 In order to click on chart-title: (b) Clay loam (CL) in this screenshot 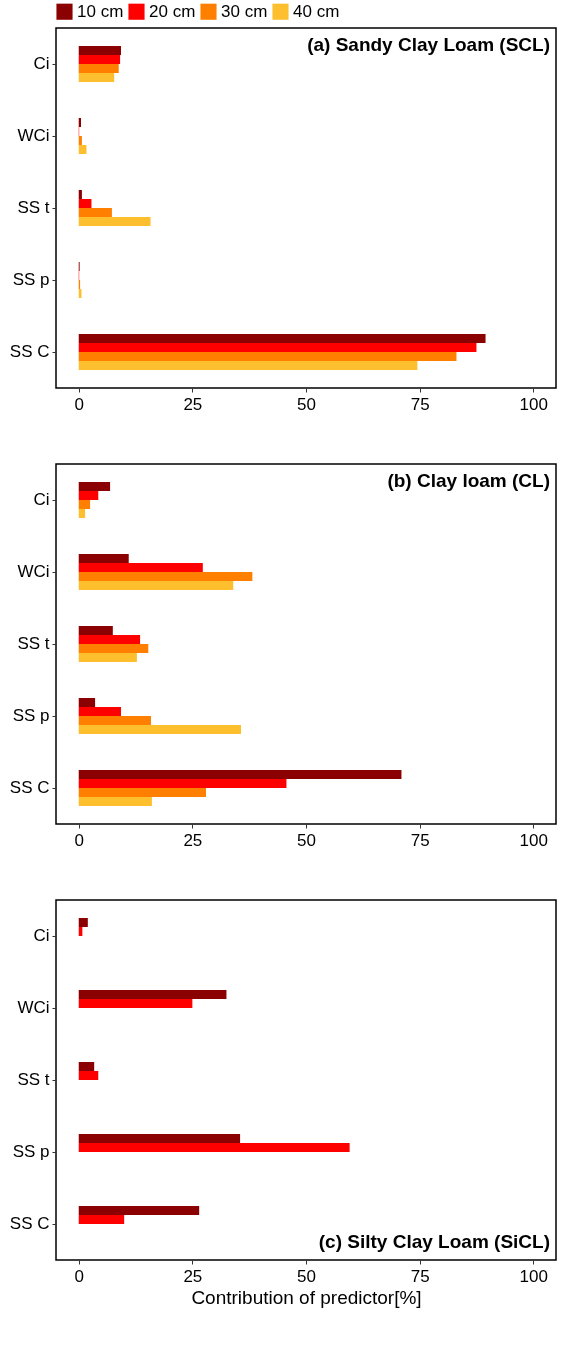, I will do `click(468, 480)`.